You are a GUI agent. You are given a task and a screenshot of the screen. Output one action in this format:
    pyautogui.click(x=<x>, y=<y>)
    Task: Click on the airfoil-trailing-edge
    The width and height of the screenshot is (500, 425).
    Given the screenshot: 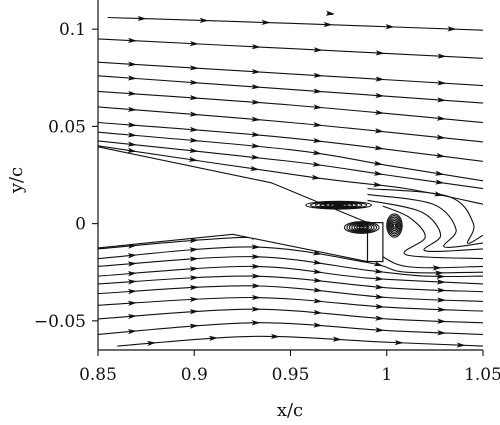 What is the action you would take?
    pyautogui.click(x=233, y=204)
    